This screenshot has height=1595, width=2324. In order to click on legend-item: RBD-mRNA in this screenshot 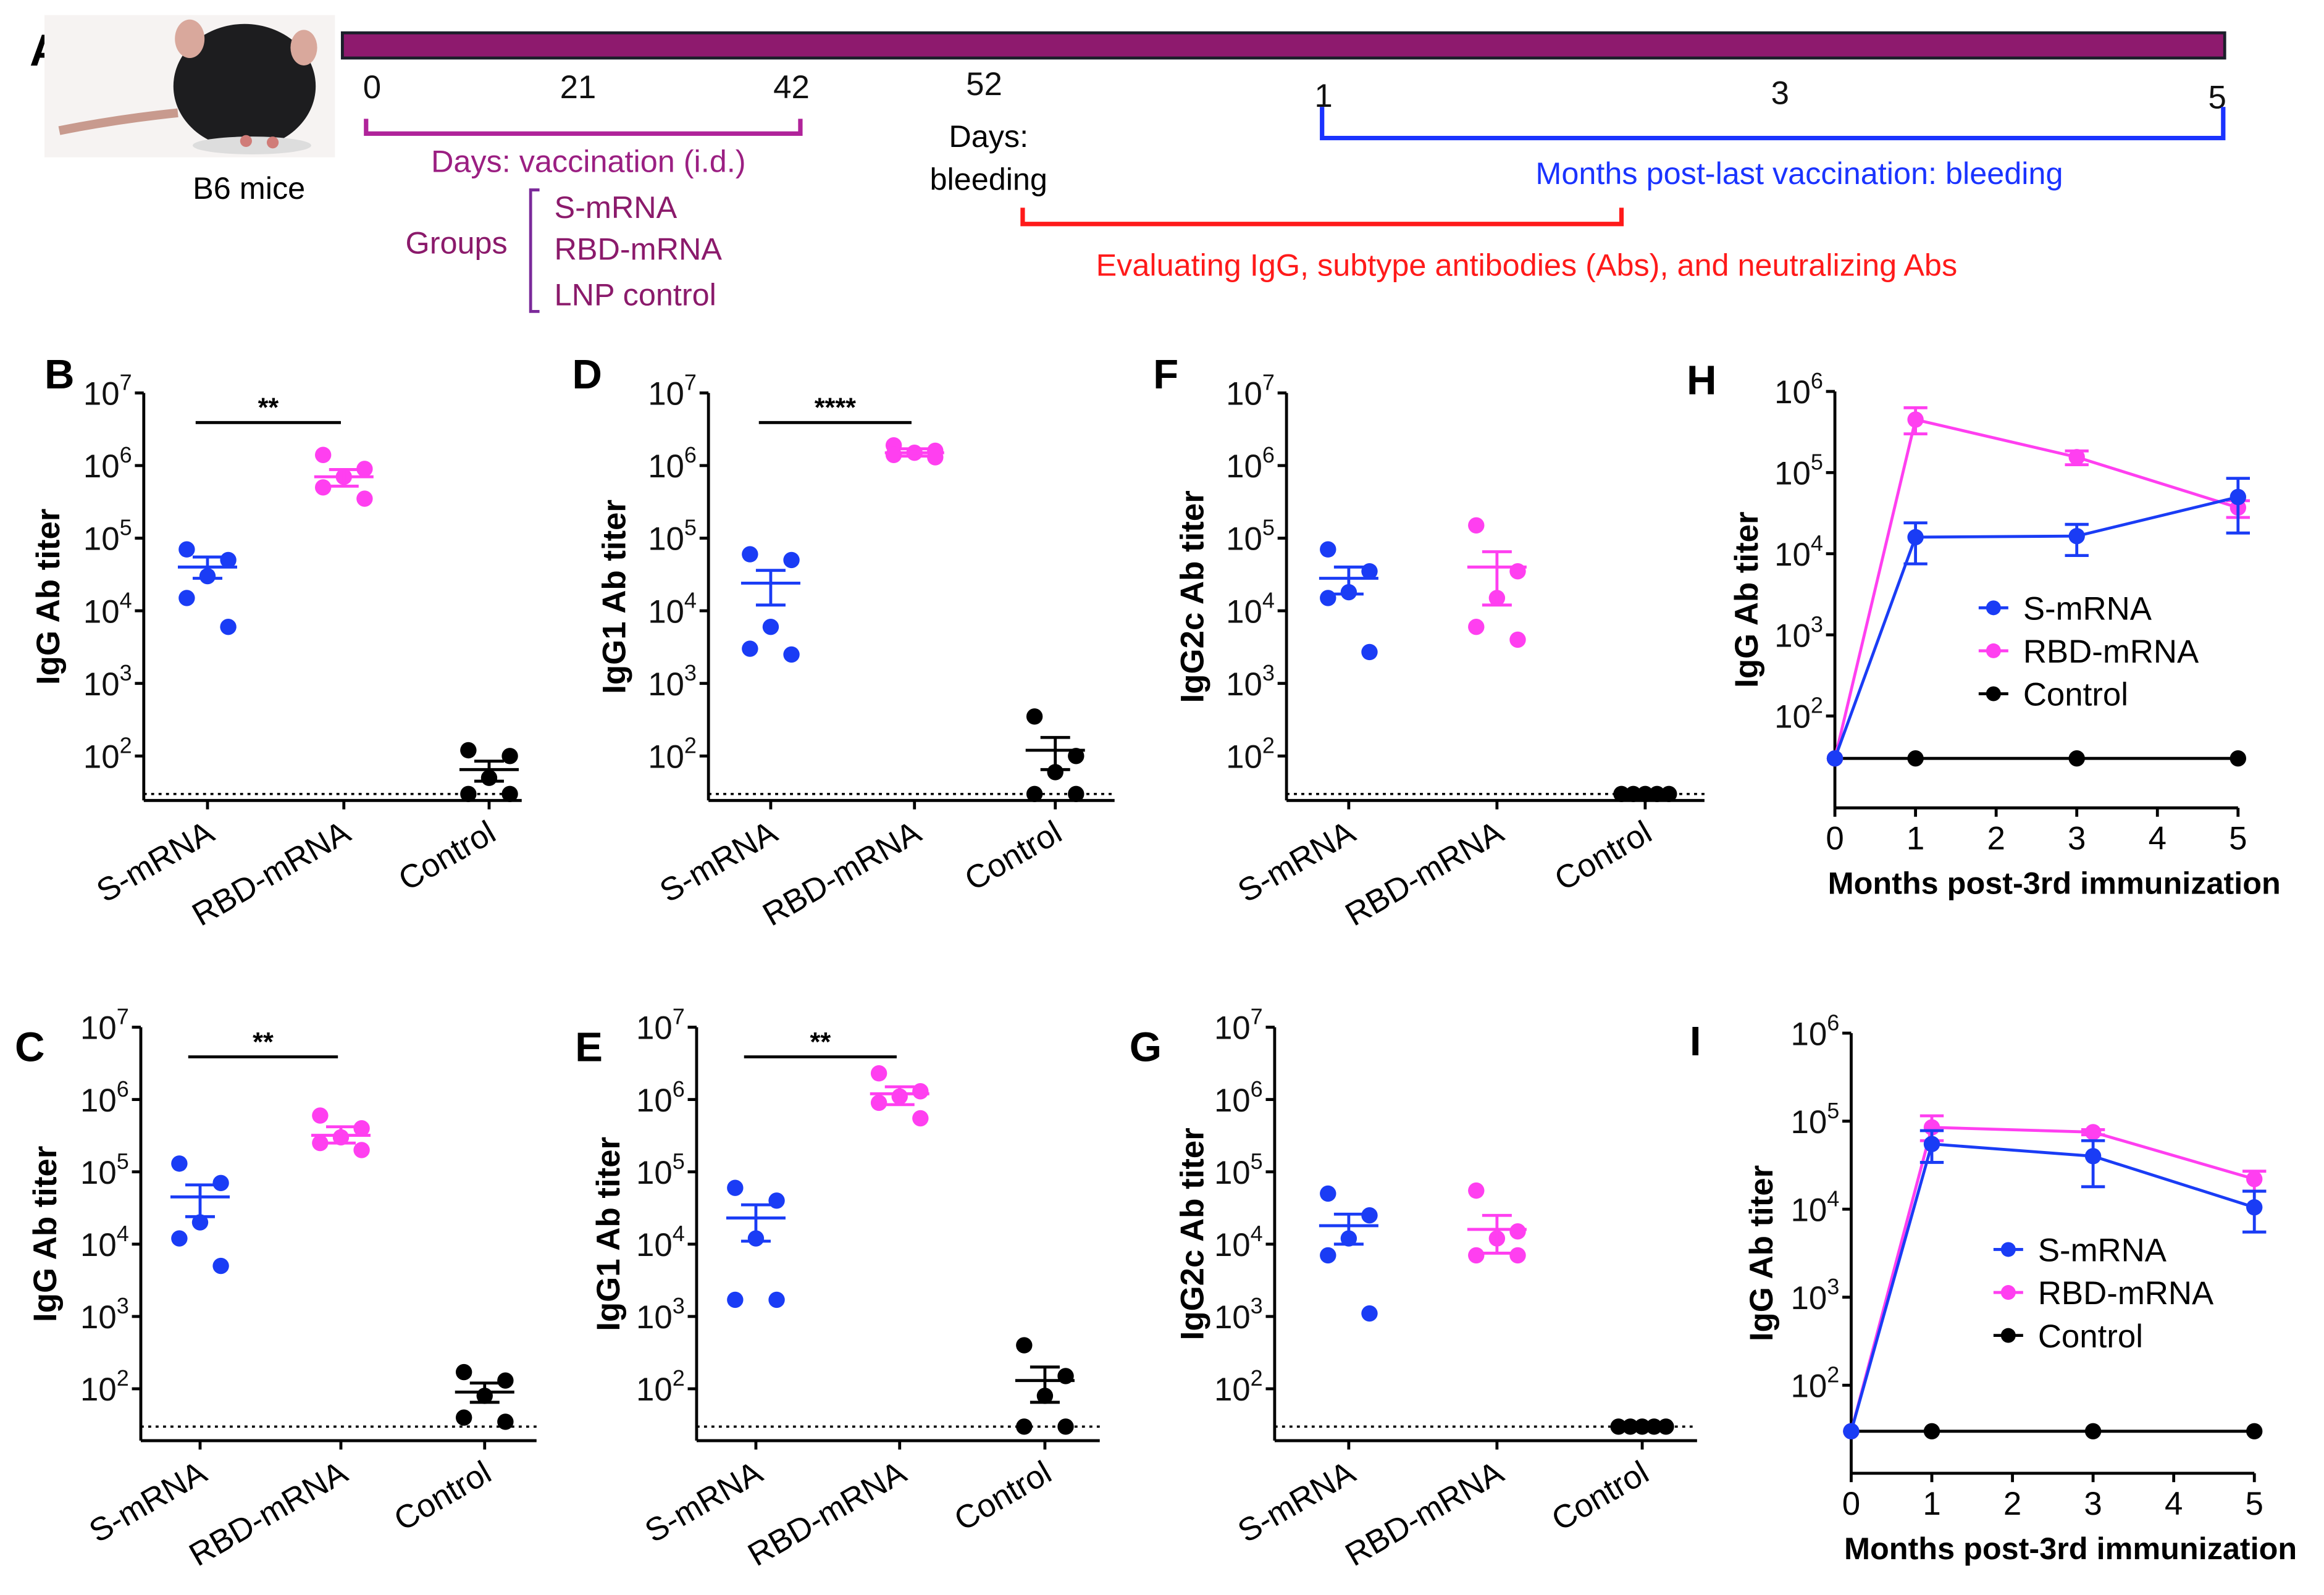, I will do `click(2103, 1293)`.